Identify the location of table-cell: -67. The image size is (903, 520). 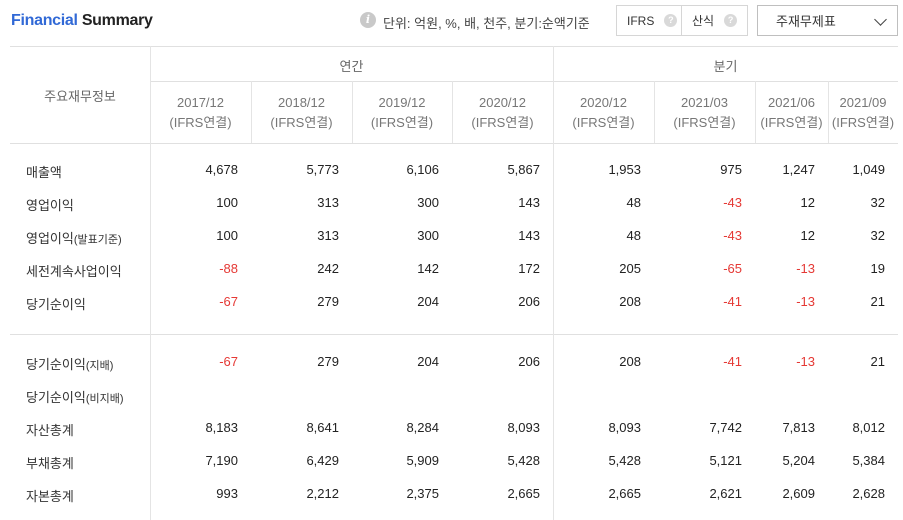
(228, 301).